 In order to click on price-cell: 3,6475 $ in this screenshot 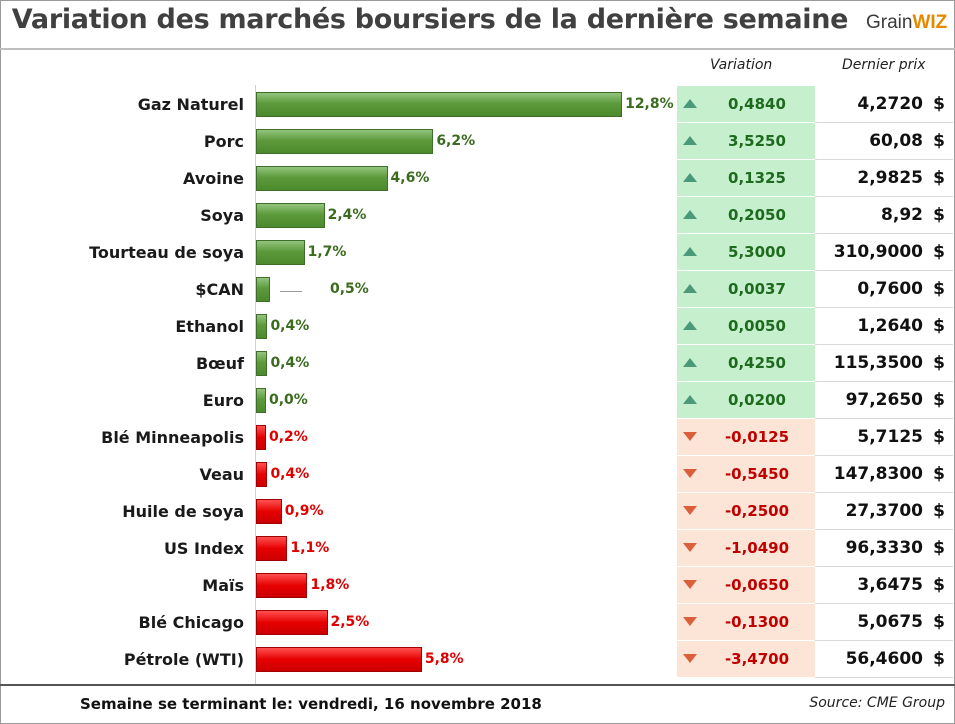, I will do `click(884, 585)`.